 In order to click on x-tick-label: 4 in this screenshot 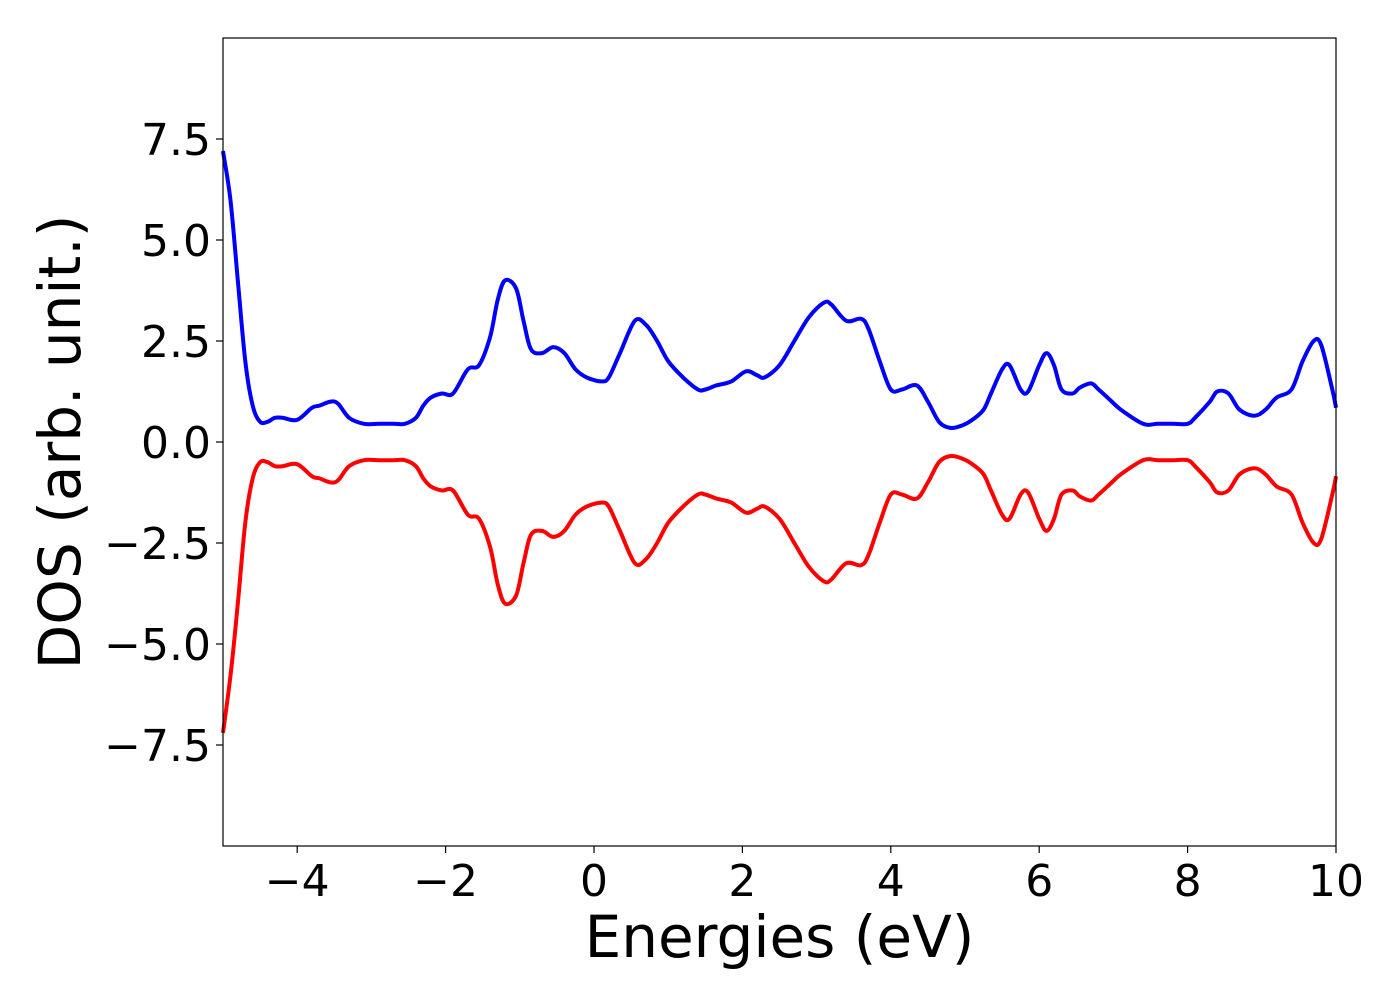, I will do `click(891, 881)`.